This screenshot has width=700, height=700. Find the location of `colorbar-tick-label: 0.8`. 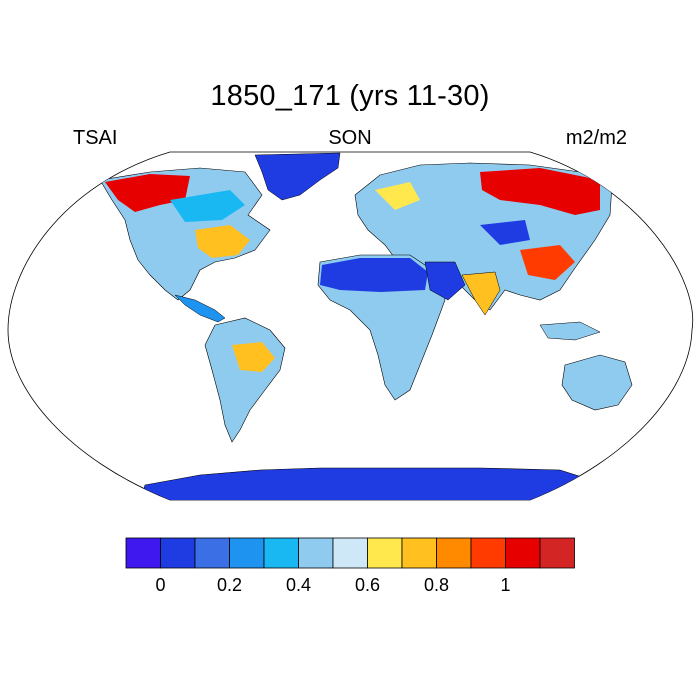

colorbar-tick-label: 0.8 is located at coordinates (436, 585).